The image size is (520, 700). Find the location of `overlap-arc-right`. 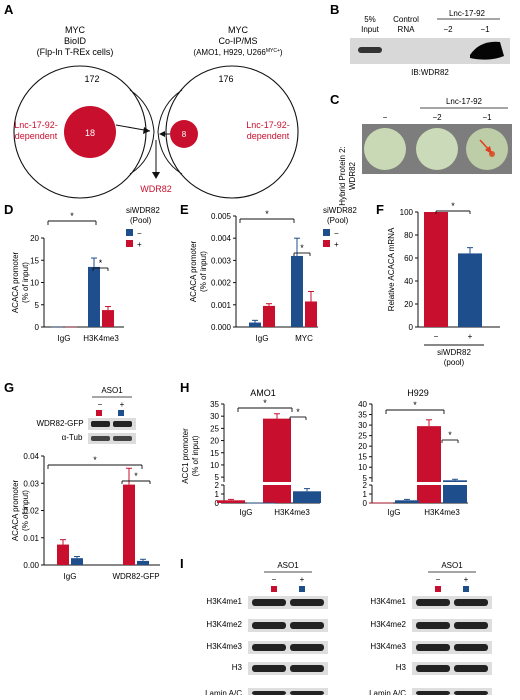

overlap-arc-right is located at coordinates (170, 132).